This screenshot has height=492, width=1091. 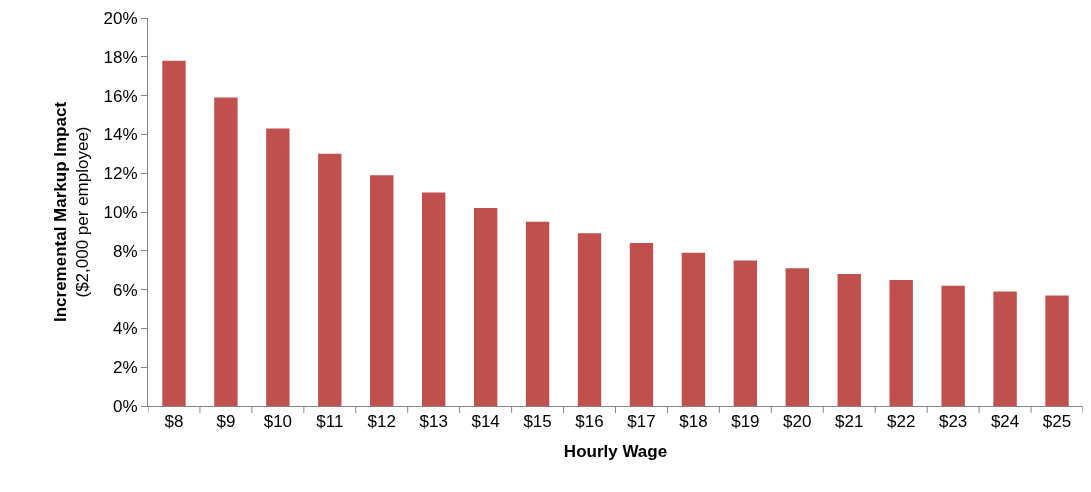 I want to click on y-tick-label: 0%, so click(x=125, y=406).